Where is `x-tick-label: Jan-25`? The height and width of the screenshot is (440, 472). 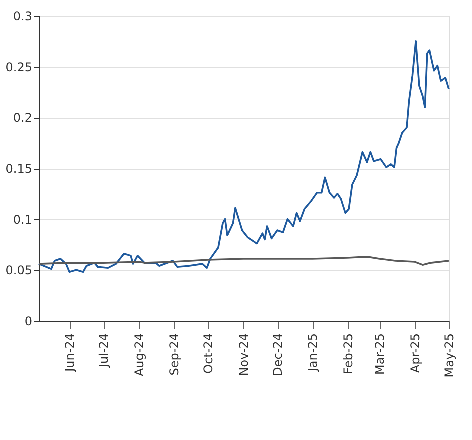 x-tick-label: Jan-25 is located at coordinates (313, 353).